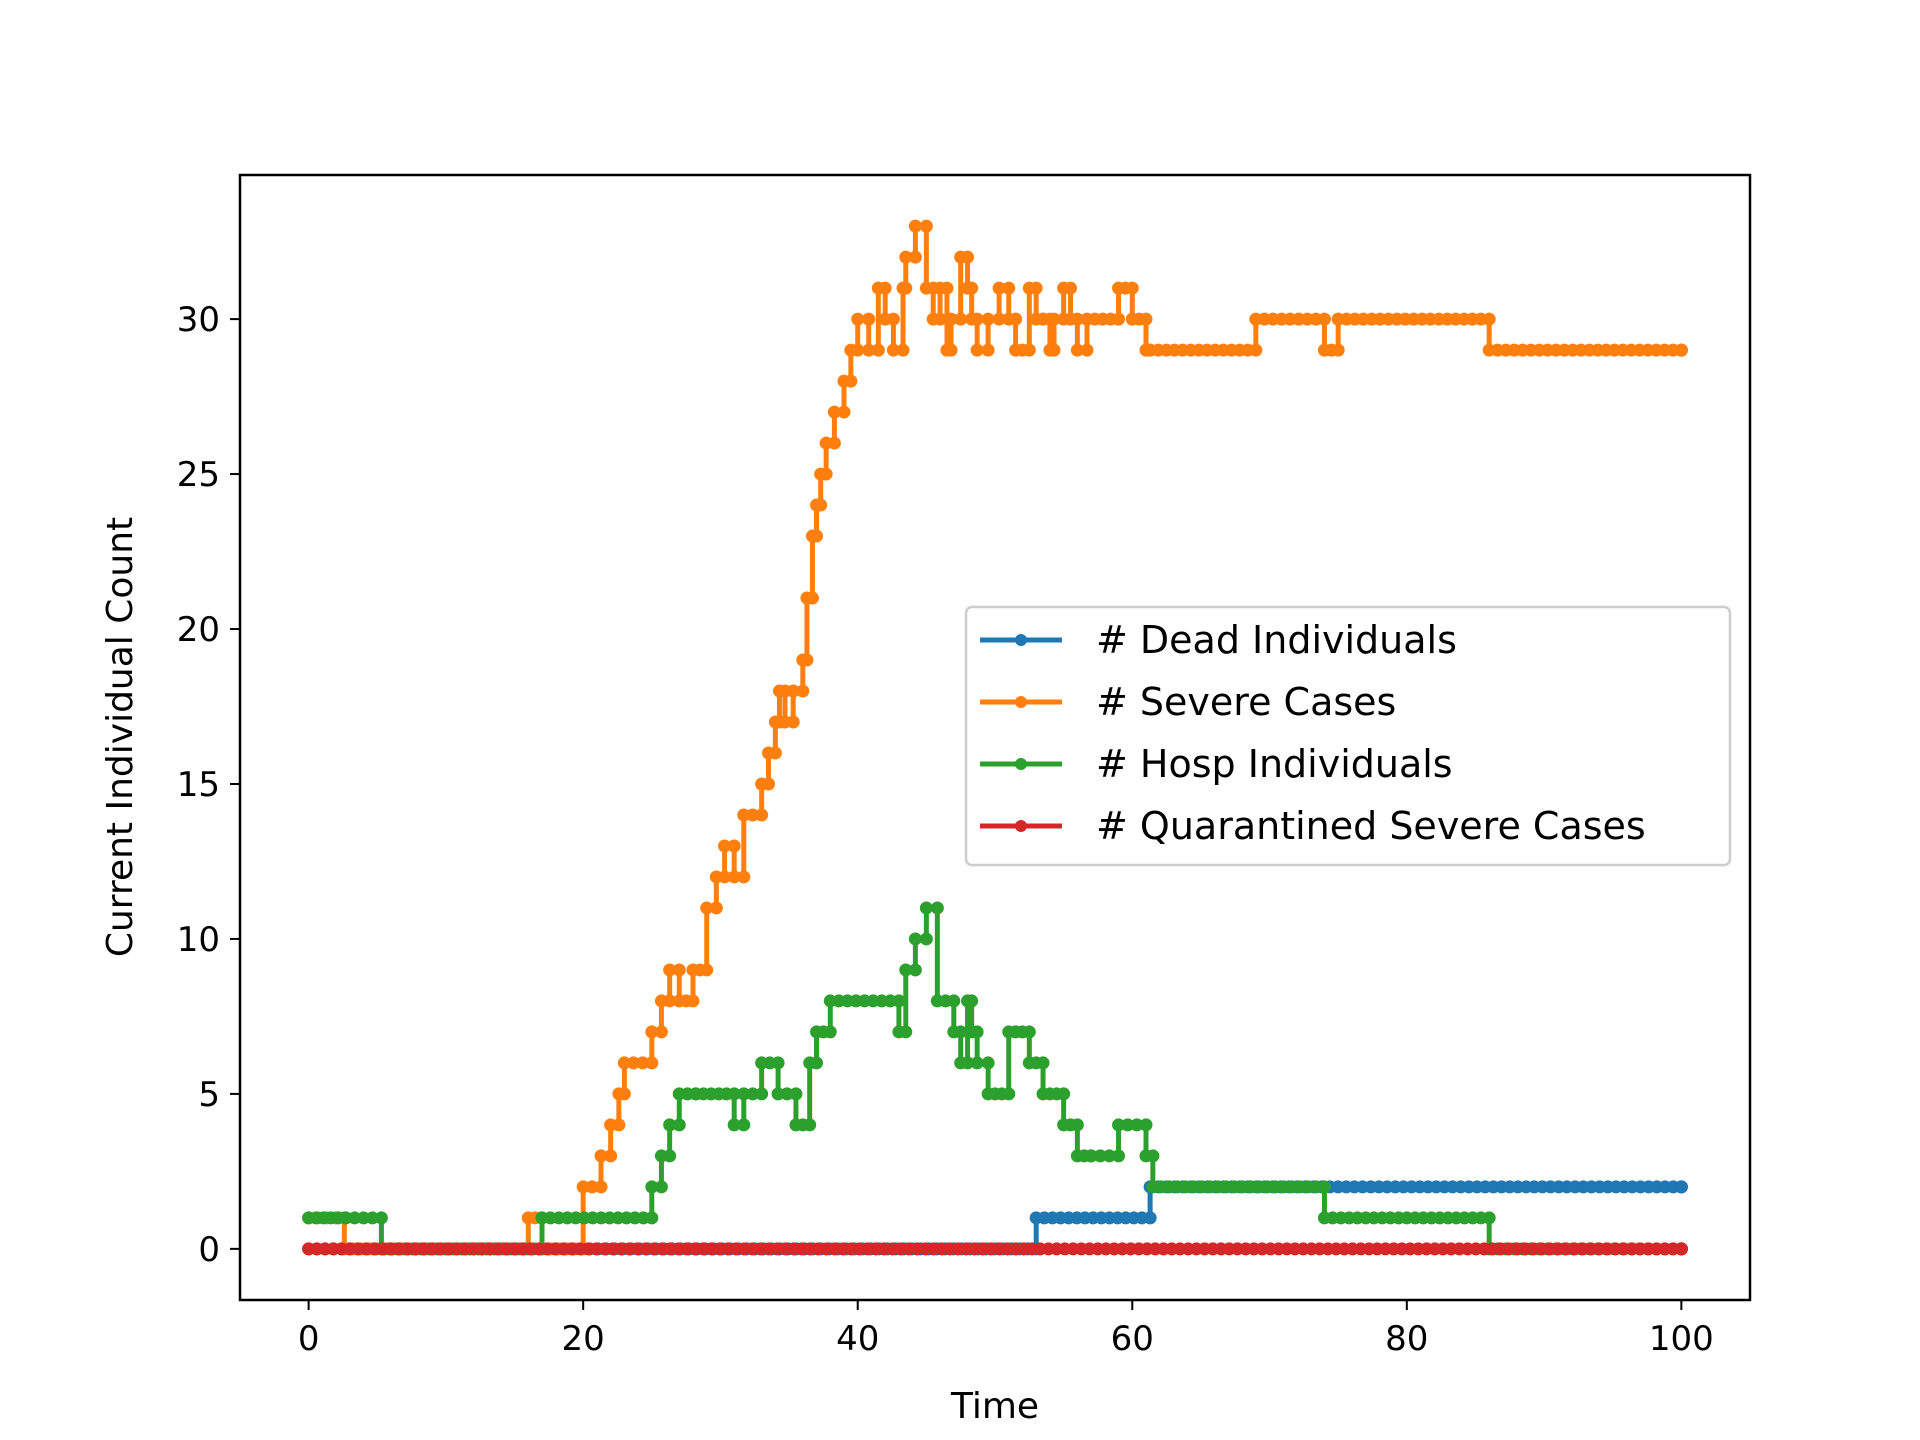 The height and width of the screenshot is (1440, 1920). Describe the element at coordinates (198, 940) in the screenshot. I see `y-tick-label: 10` at that location.